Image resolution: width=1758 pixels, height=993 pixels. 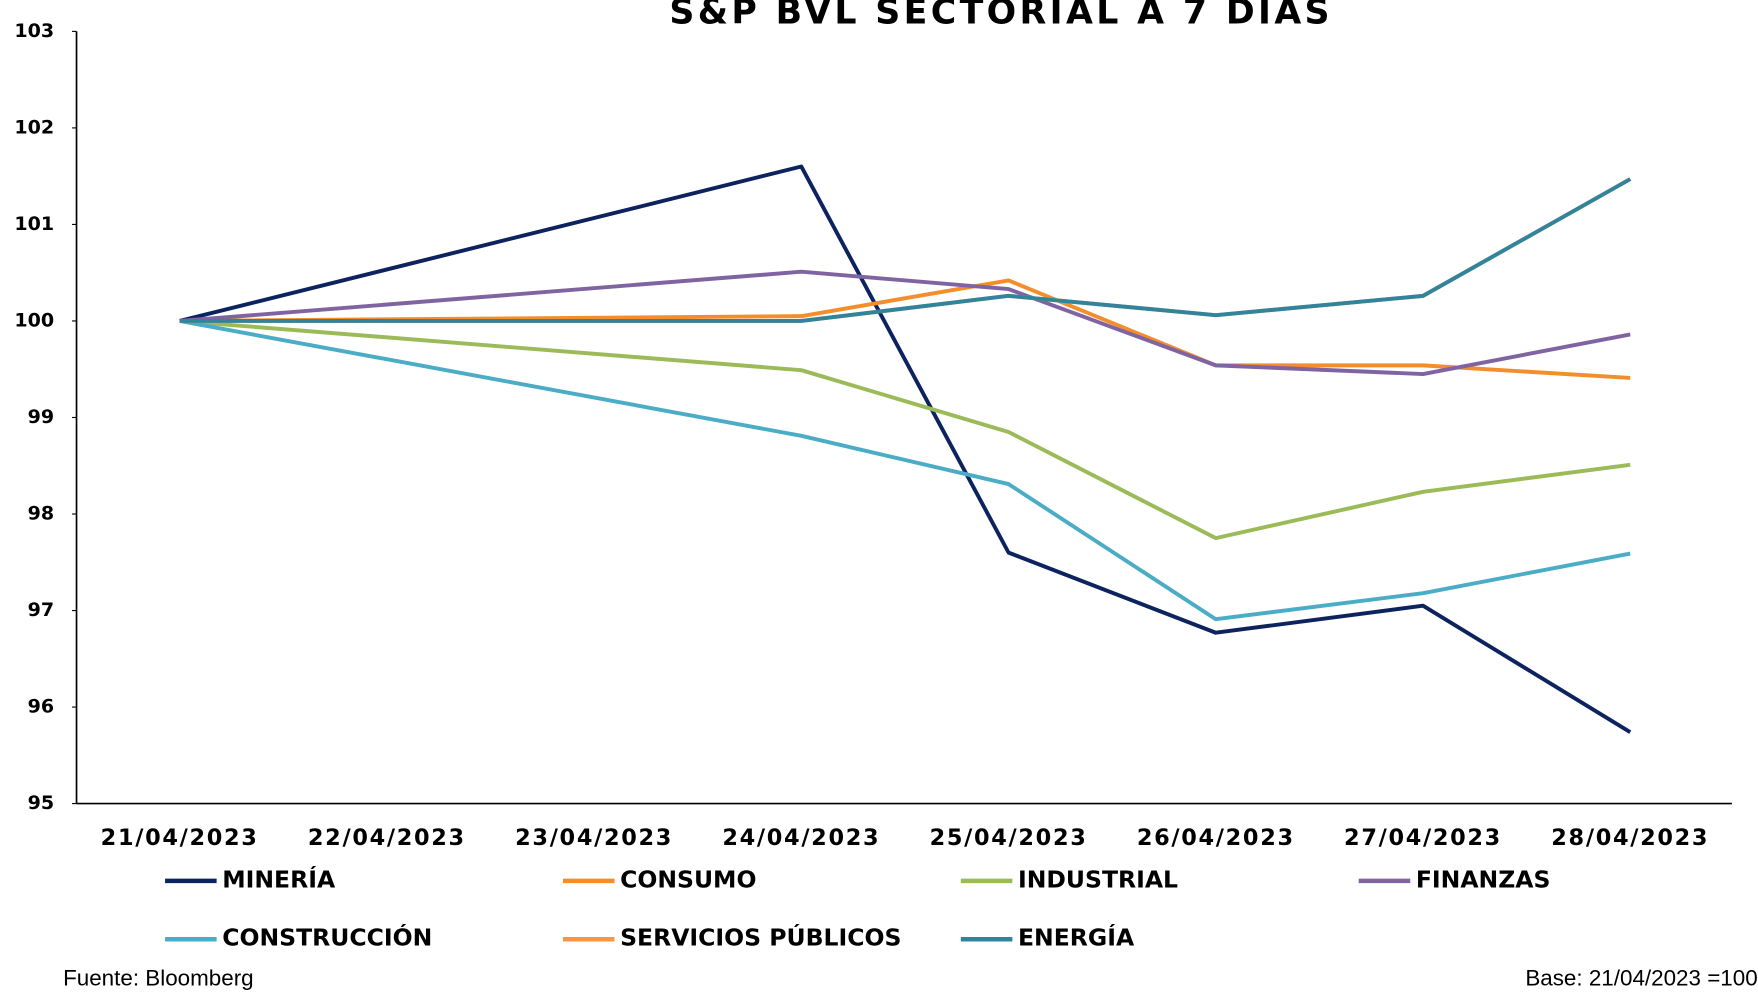 I want to click on legend-label: FINANZAS, so click(x=1483, y=879).